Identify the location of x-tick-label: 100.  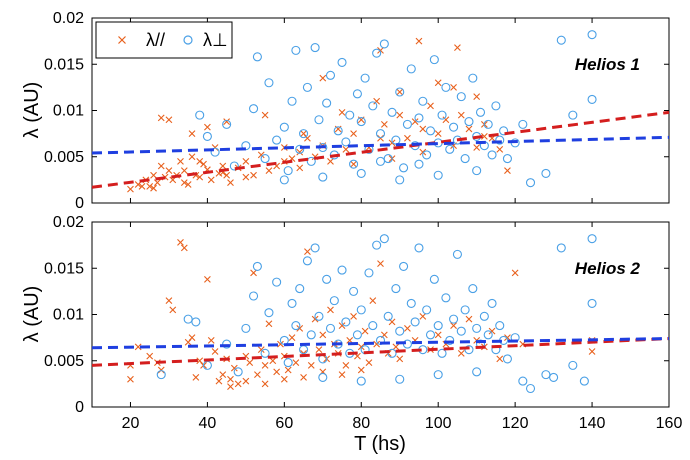
(438, 423).